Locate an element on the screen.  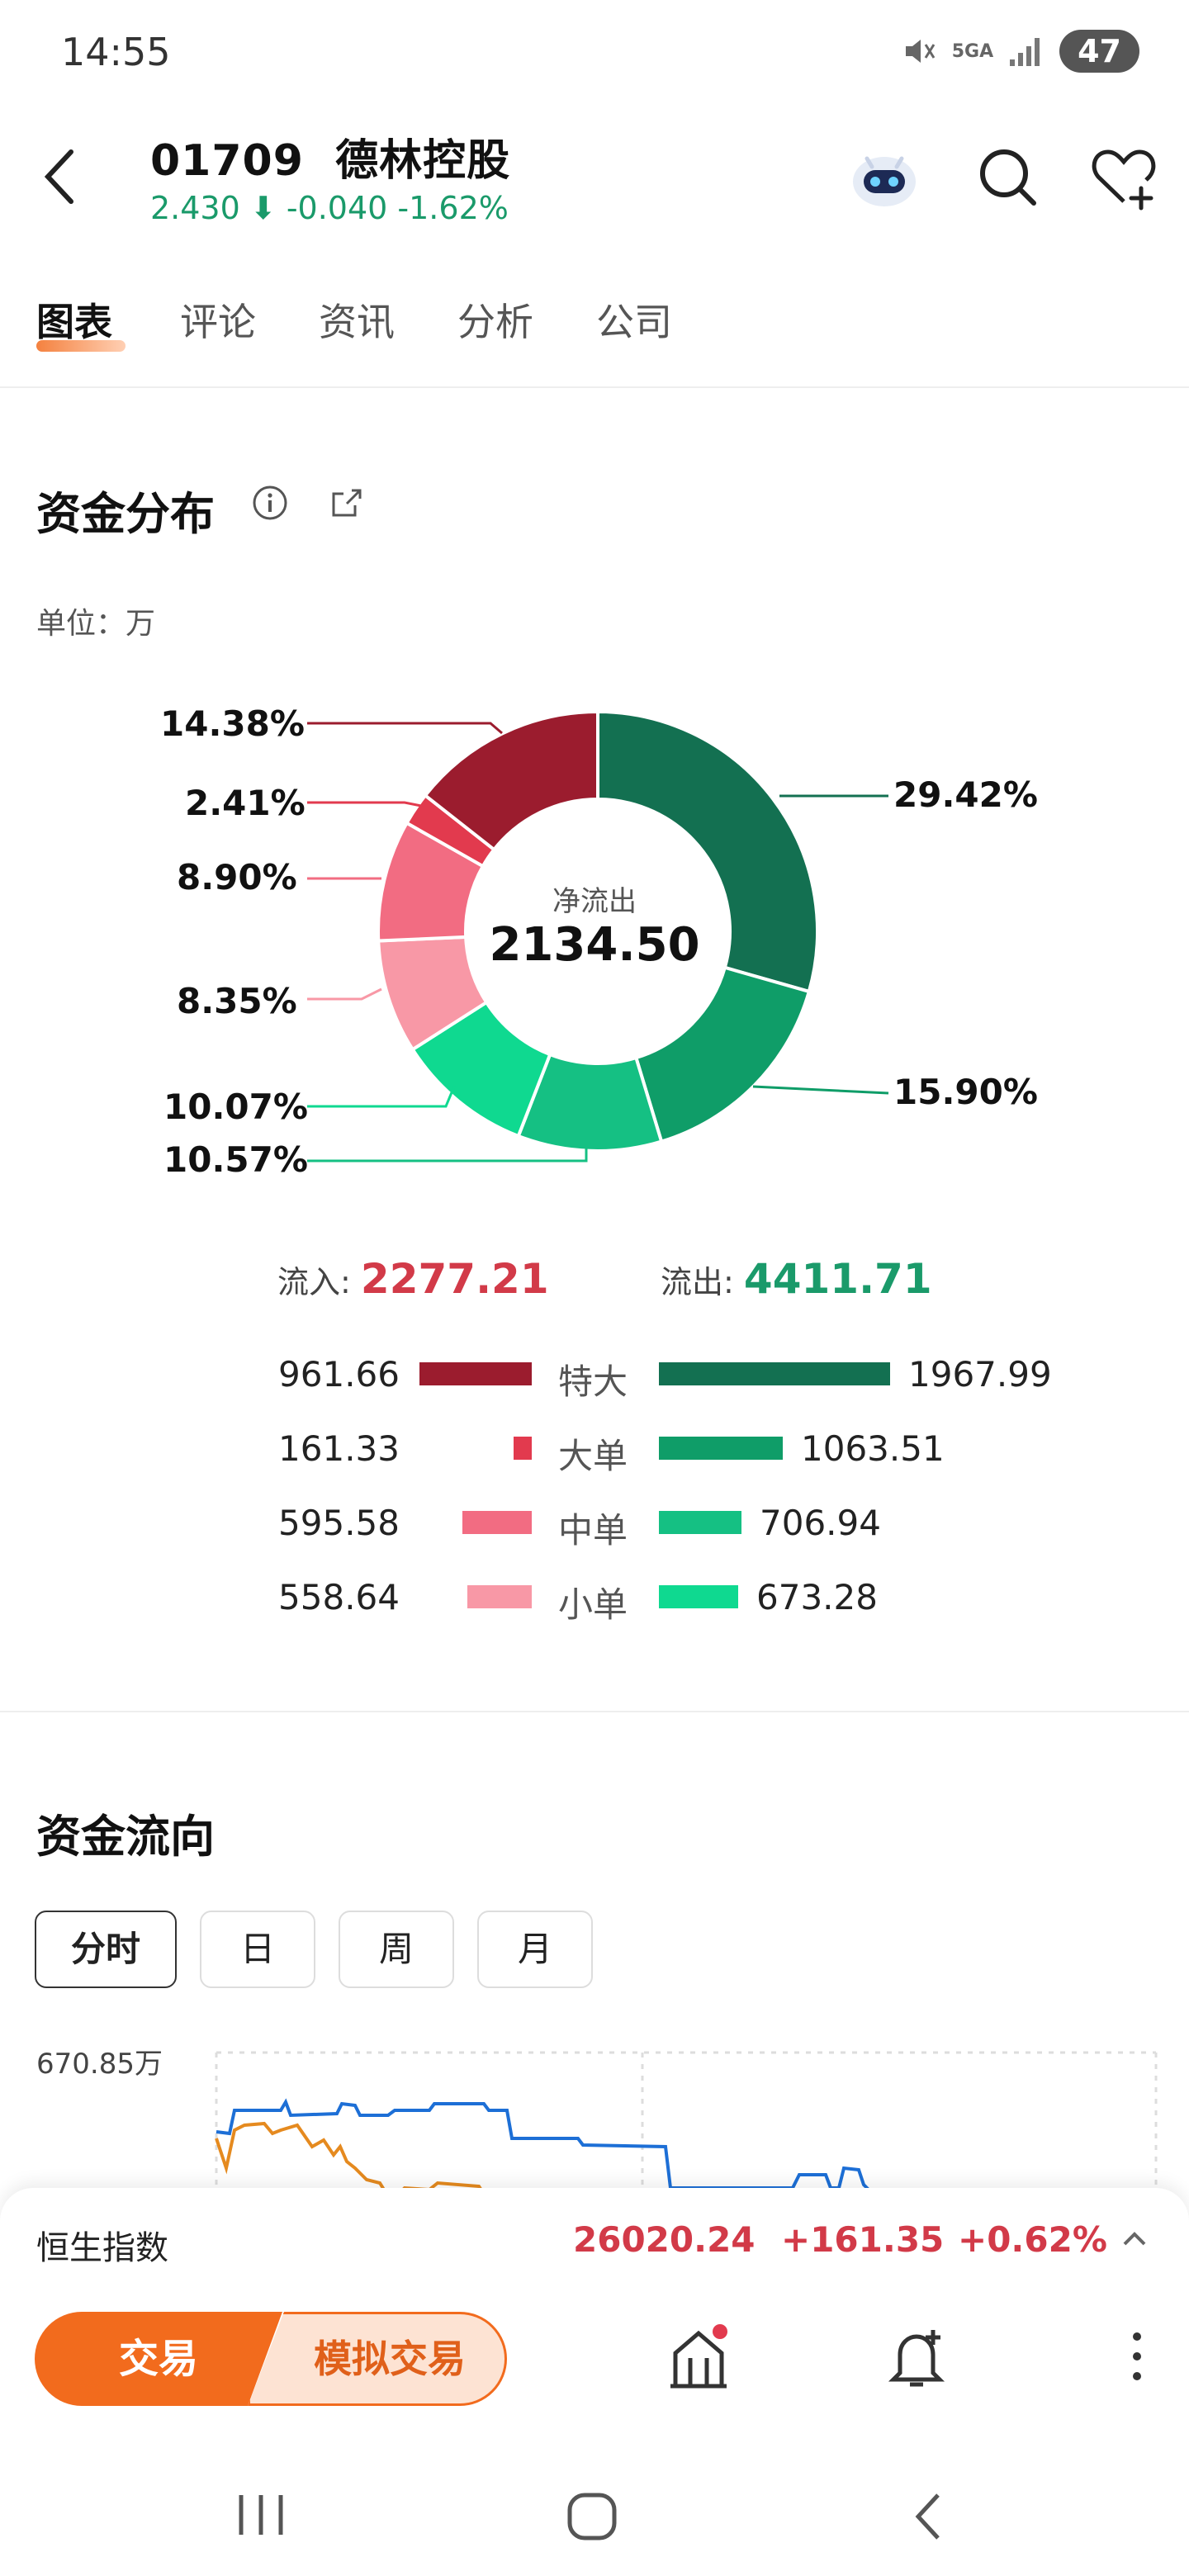
stock-quote: 2.430 ⬇ -0.040 -1.62% is located at coordinates (329, 208).